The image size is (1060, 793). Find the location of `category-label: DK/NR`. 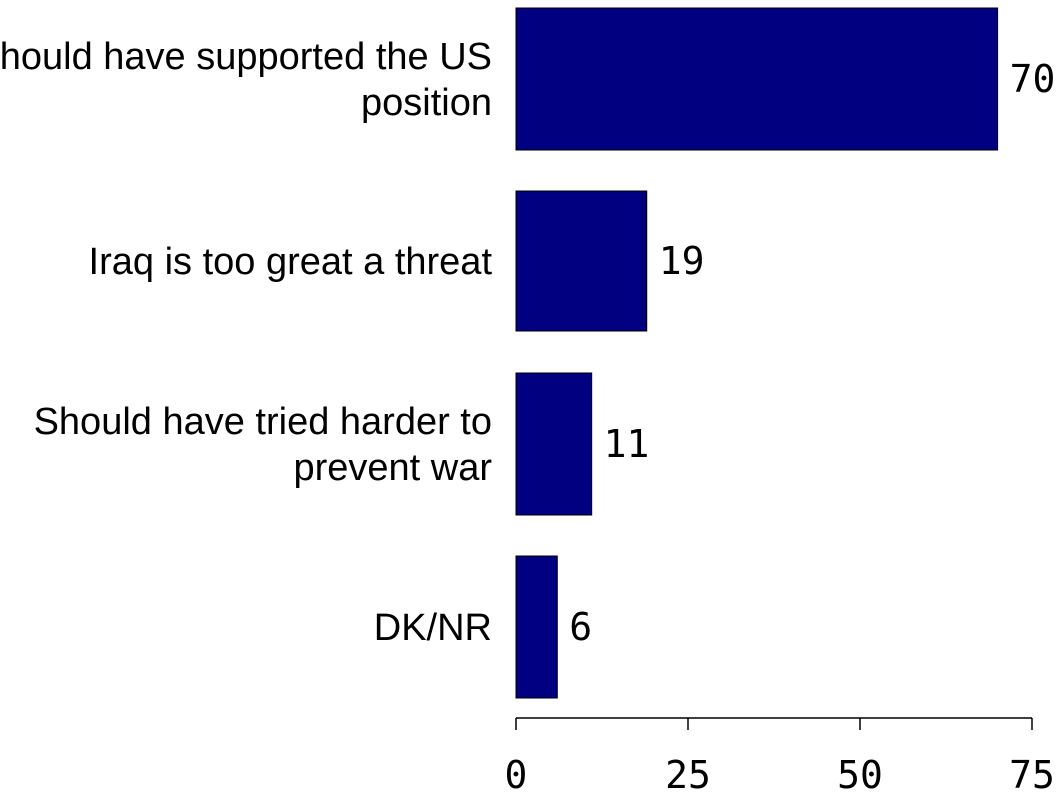

category-label: DK/NR is located at coordinates (433, 628).